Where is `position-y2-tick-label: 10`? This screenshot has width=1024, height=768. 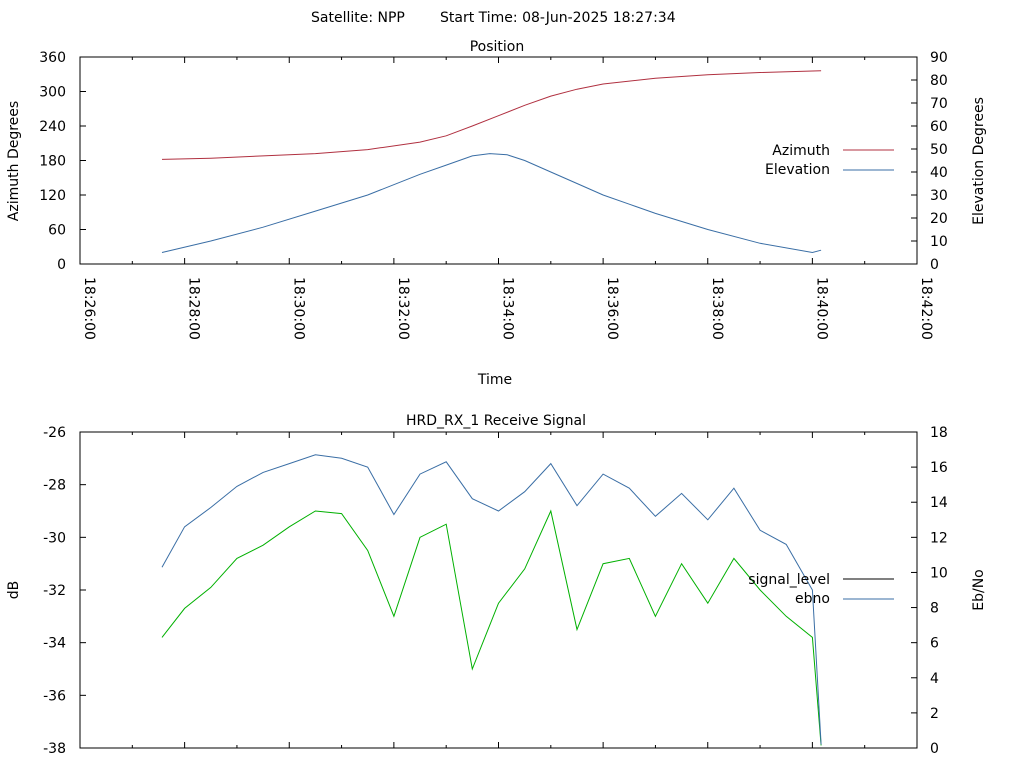 position-y2-tick-label: 10 is located at coordinates (939, 242).